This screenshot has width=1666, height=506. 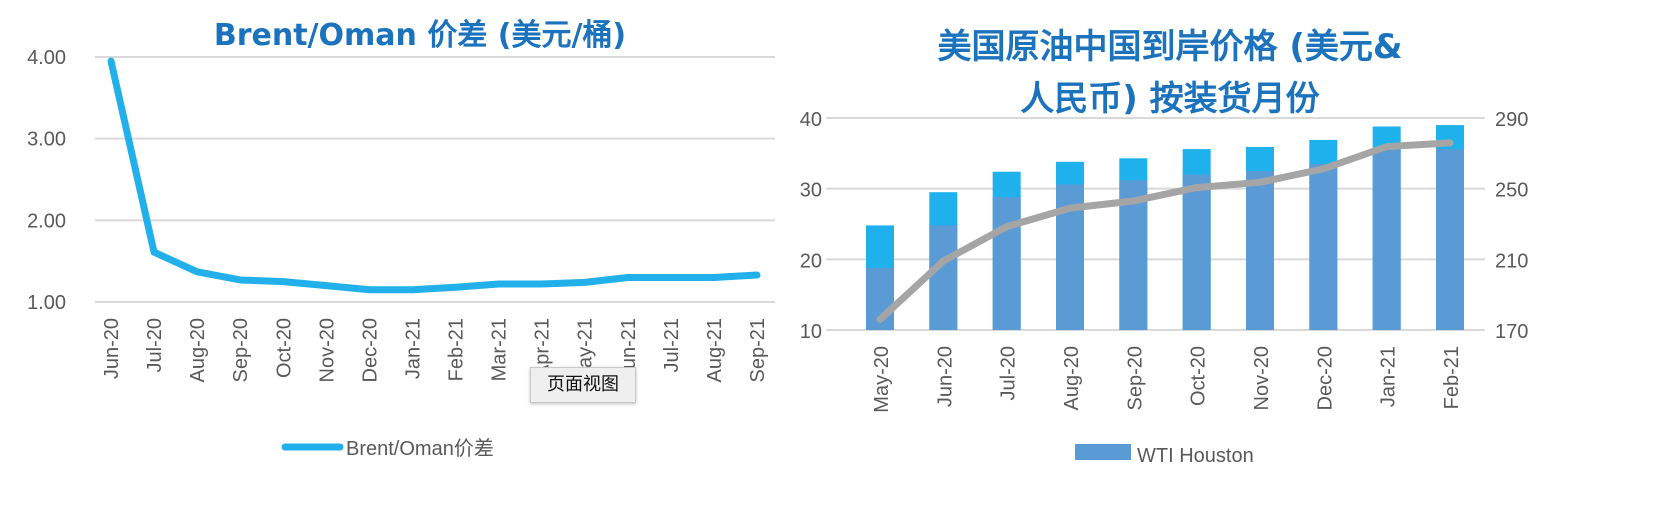 What do you see at coordinates (1511, 191) in the screenshot?
I see `y-right-tick-label: 250` at bounding box center [1511, 191].